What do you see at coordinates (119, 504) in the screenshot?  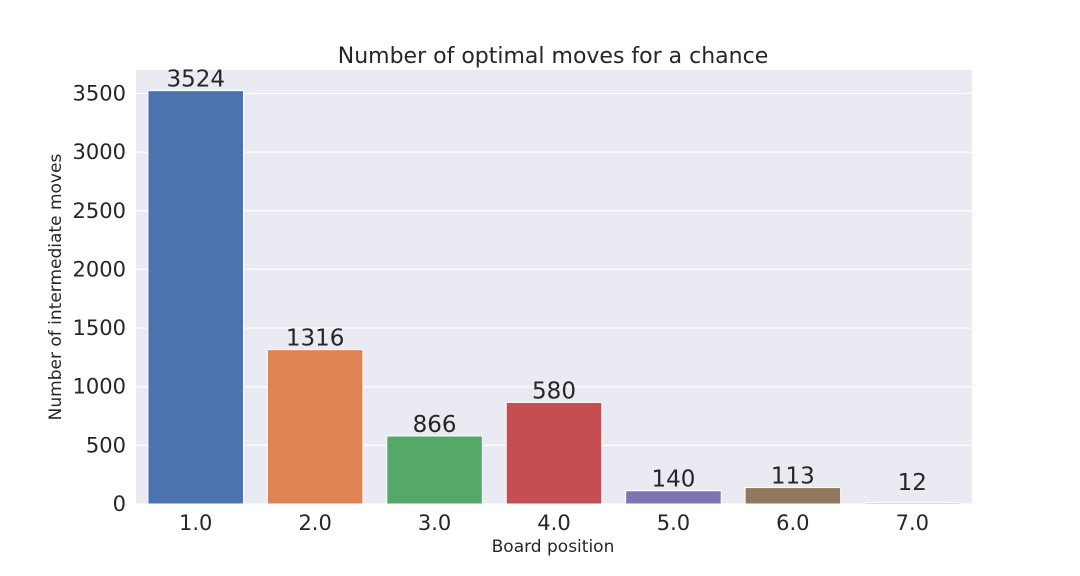 I see `y-tick-label: 0` at bounding box center [119, 504].